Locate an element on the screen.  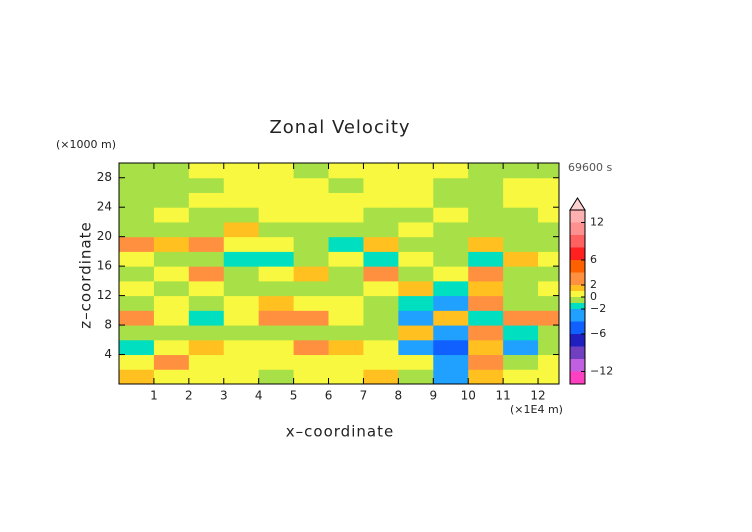
x-tick-label: 2 is located at coordinates (189, 396).